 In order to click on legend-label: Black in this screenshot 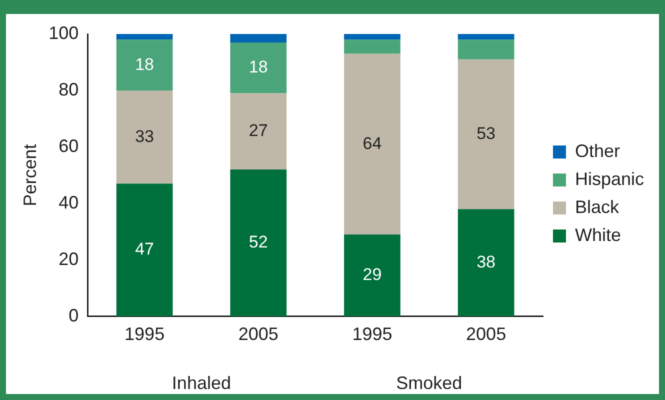, I will do `click(597, 206)`.